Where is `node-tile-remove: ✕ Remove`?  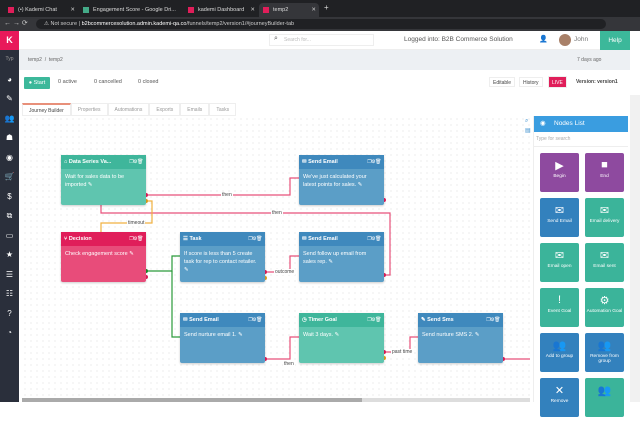 node-tile-remove: ✕ Remove is located at coordinates (559, 397).